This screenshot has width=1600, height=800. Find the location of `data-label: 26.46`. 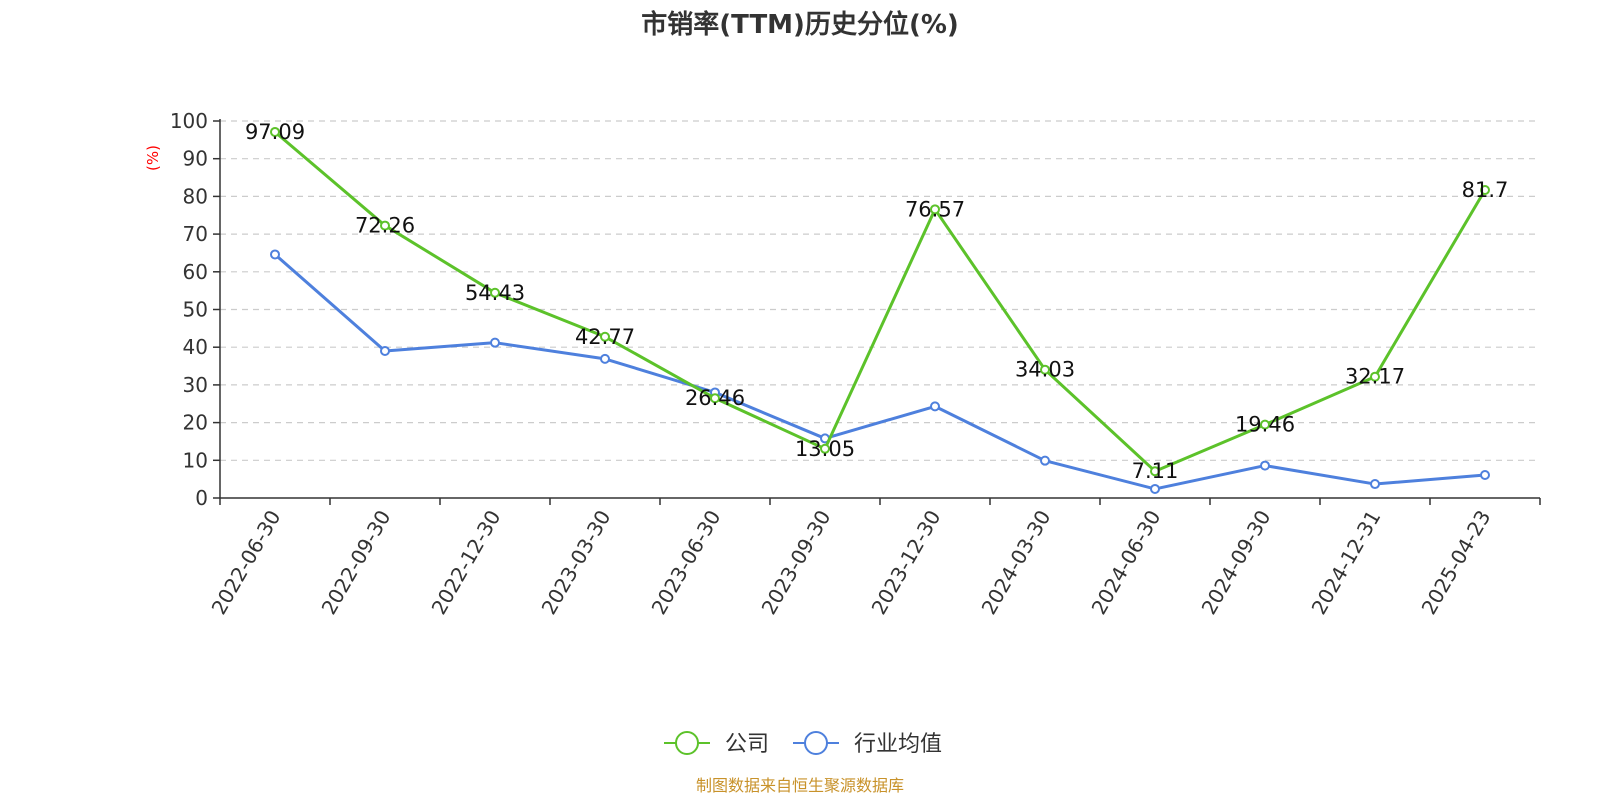

data-label: 26.46 is located at coordinates (715, 398).